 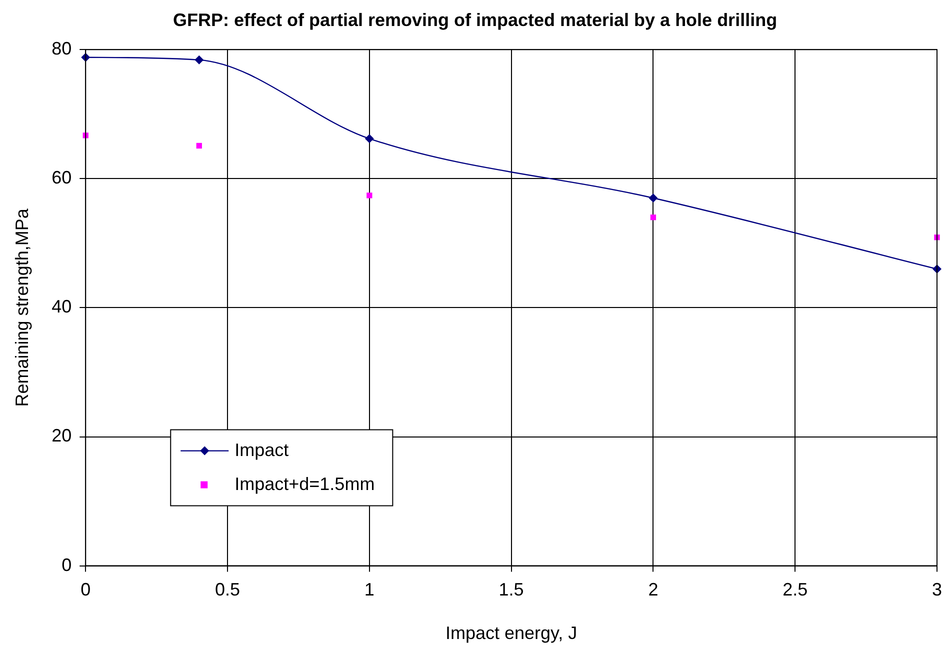 I want to click on y-axis-title: Remaining strength,MPa, so click(x=22, y=307).